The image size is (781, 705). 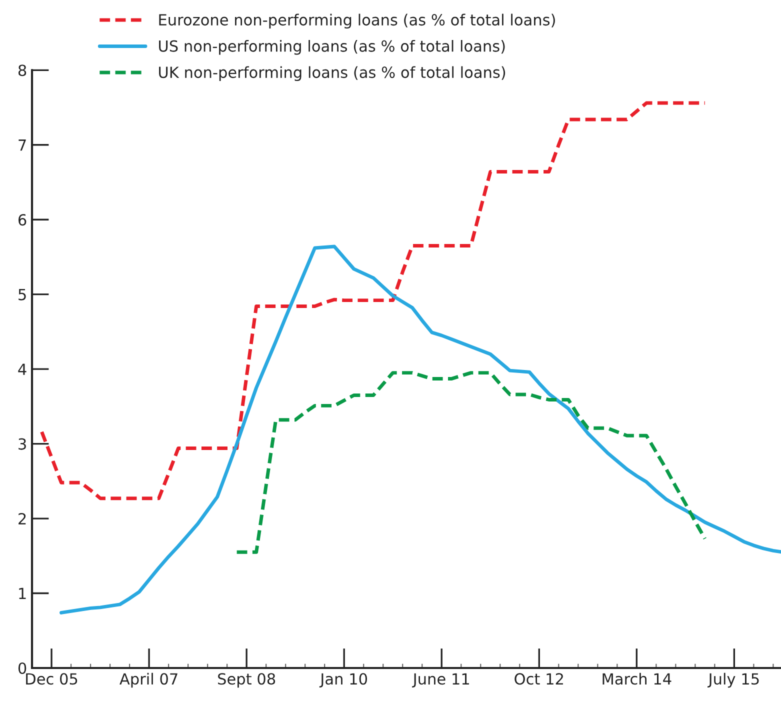 What do you see at coordinates (440, 680) in the screenshot?
I see `x-tick-label: June 11` at bounding box center [440, 680].